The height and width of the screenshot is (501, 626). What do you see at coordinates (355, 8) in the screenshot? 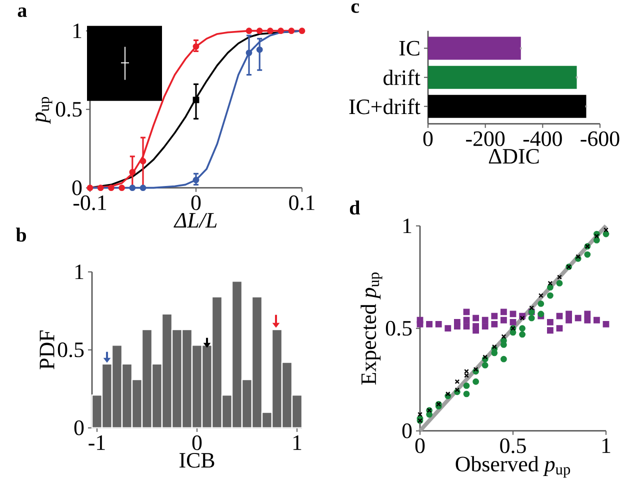
I see `chart-title: c` at bounding box center [355, 8].